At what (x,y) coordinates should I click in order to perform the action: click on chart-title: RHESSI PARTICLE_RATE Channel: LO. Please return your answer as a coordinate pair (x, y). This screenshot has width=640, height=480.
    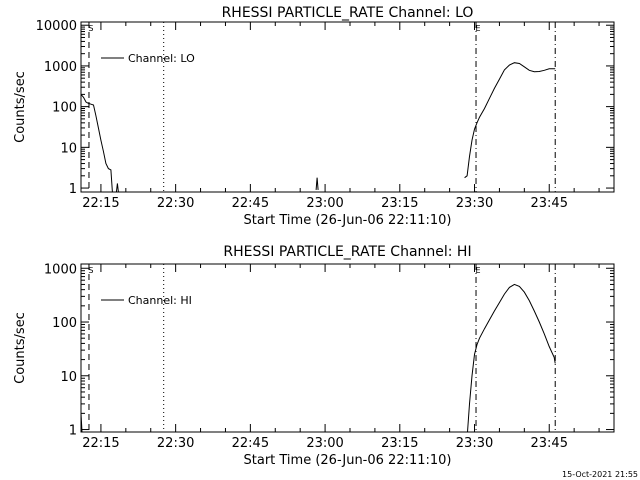
    Looking at the image, I should click on (348, 13).